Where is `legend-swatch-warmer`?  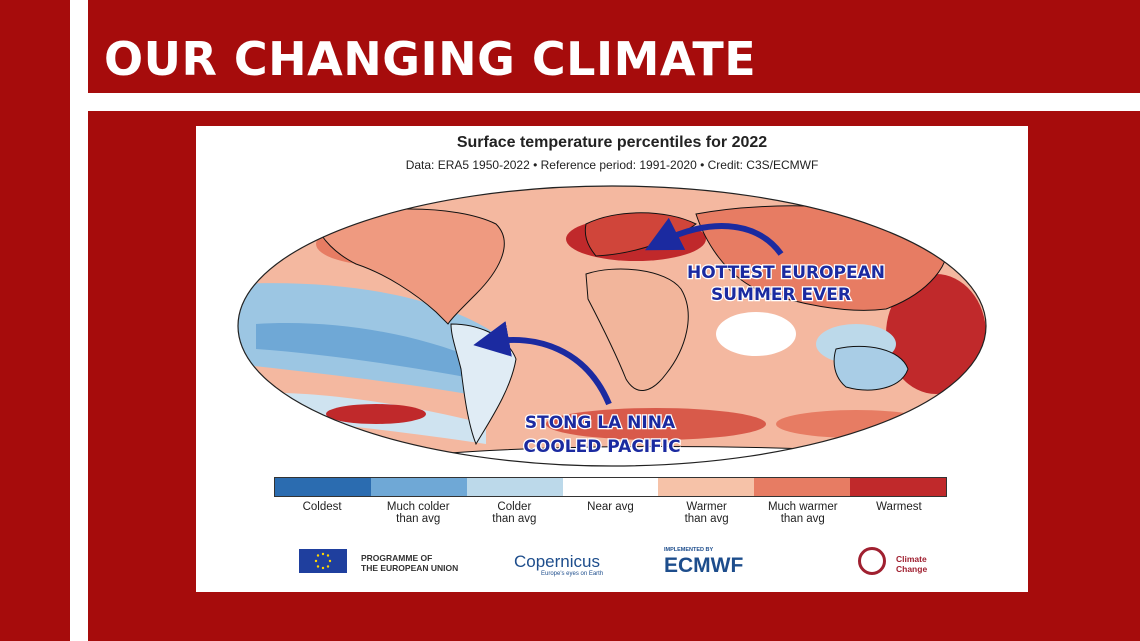
legend-swatch-warmer is located at coordinates (706, 487).